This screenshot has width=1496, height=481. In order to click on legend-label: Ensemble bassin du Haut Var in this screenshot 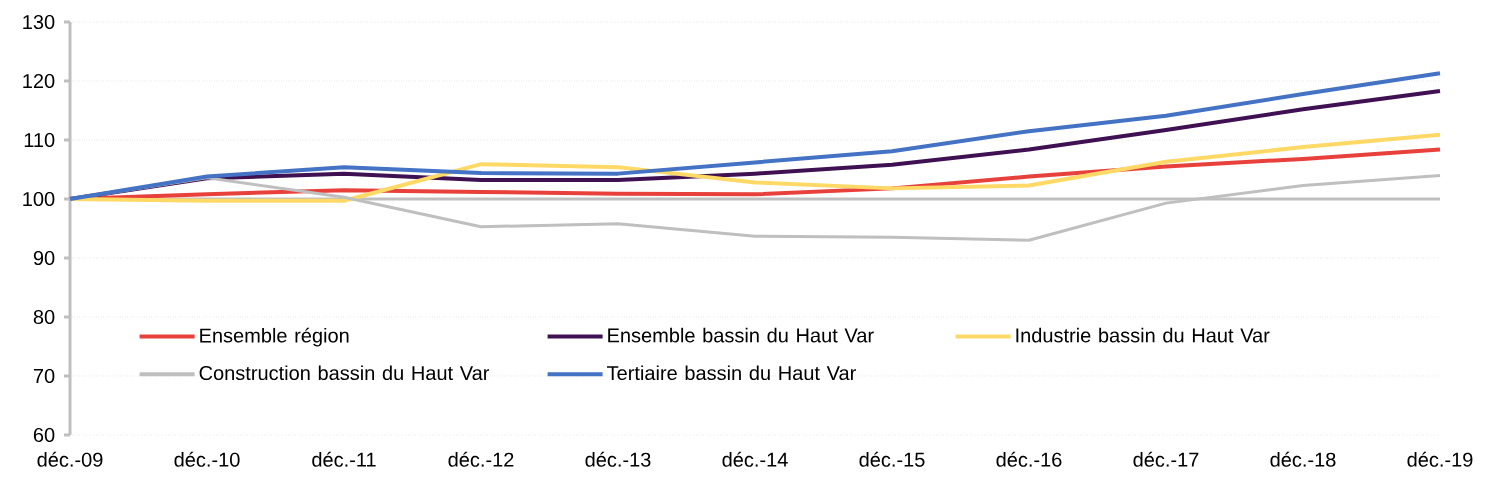, I will do `click(741, 335)`.